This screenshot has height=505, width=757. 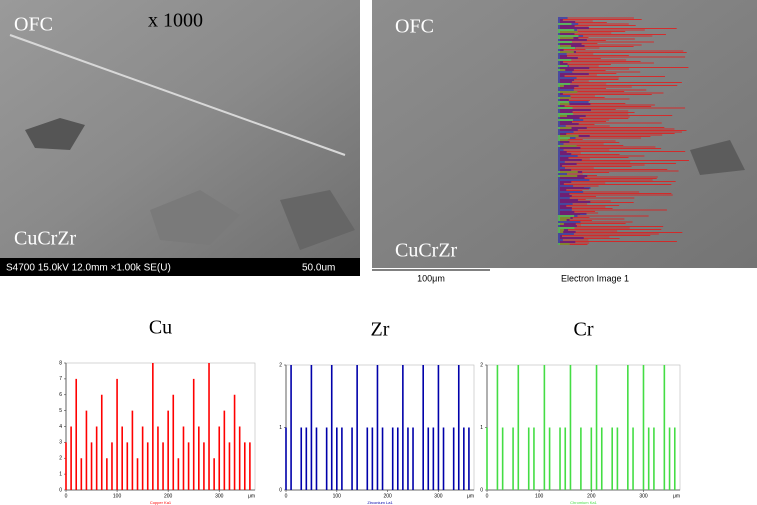 I want to click on chart-title: Zr, so click(x=380, y=330).